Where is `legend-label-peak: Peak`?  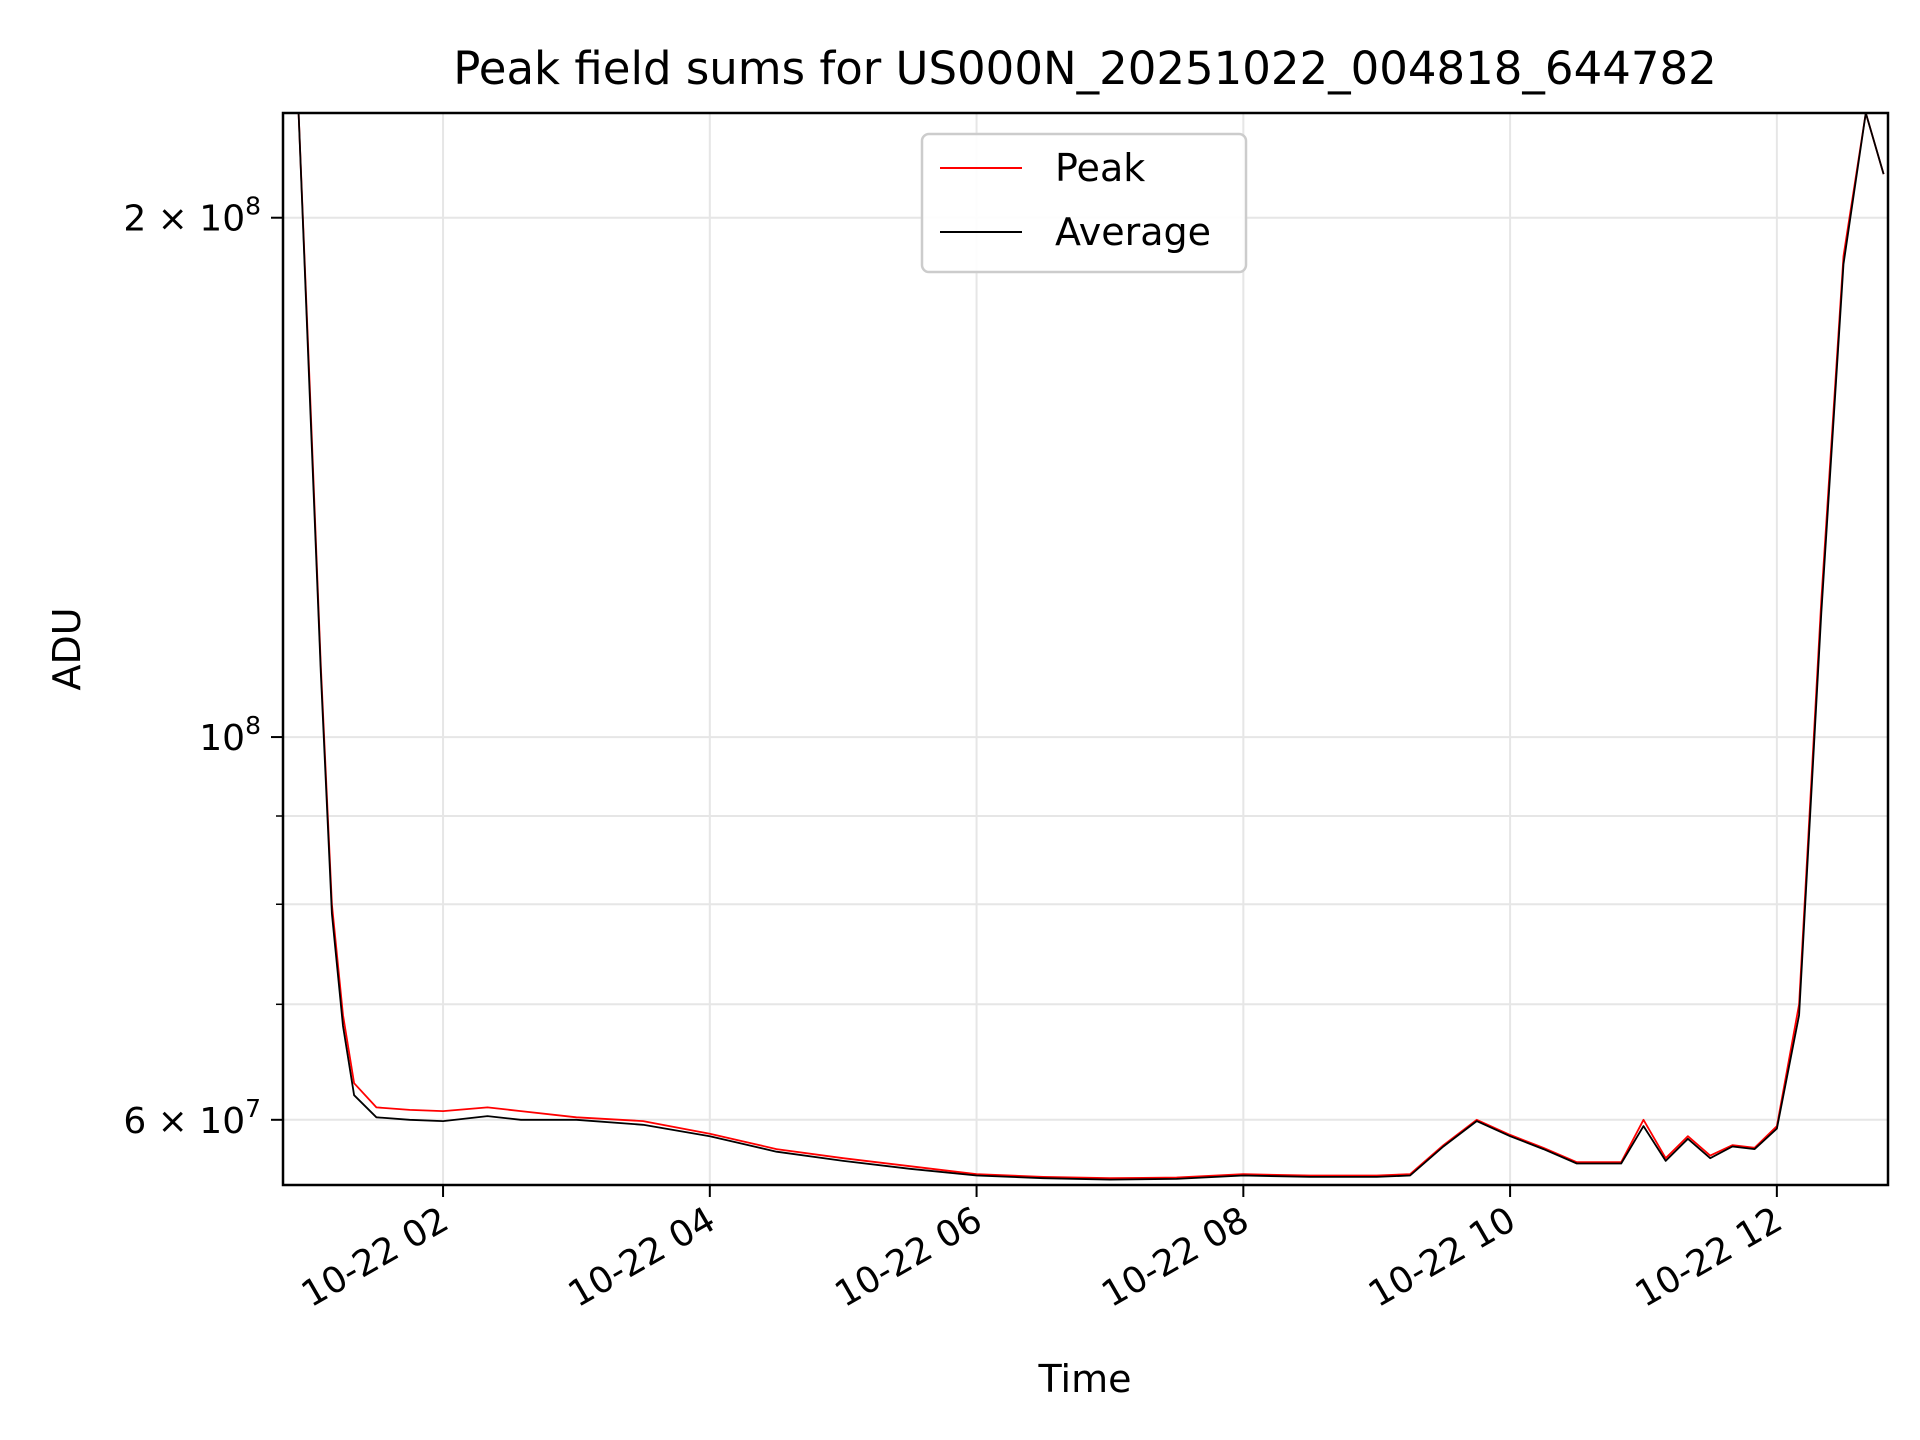
legend-label-peak: Peak is located at coordinates (1100, 168).